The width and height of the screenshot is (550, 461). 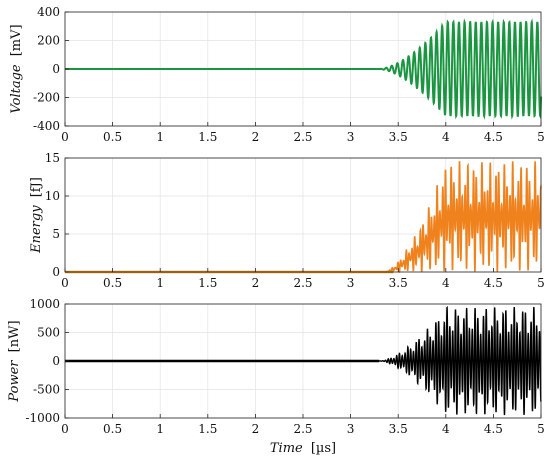 I want to click on energy-ylabel: Energy [fJ], so click(x=36, y=215).